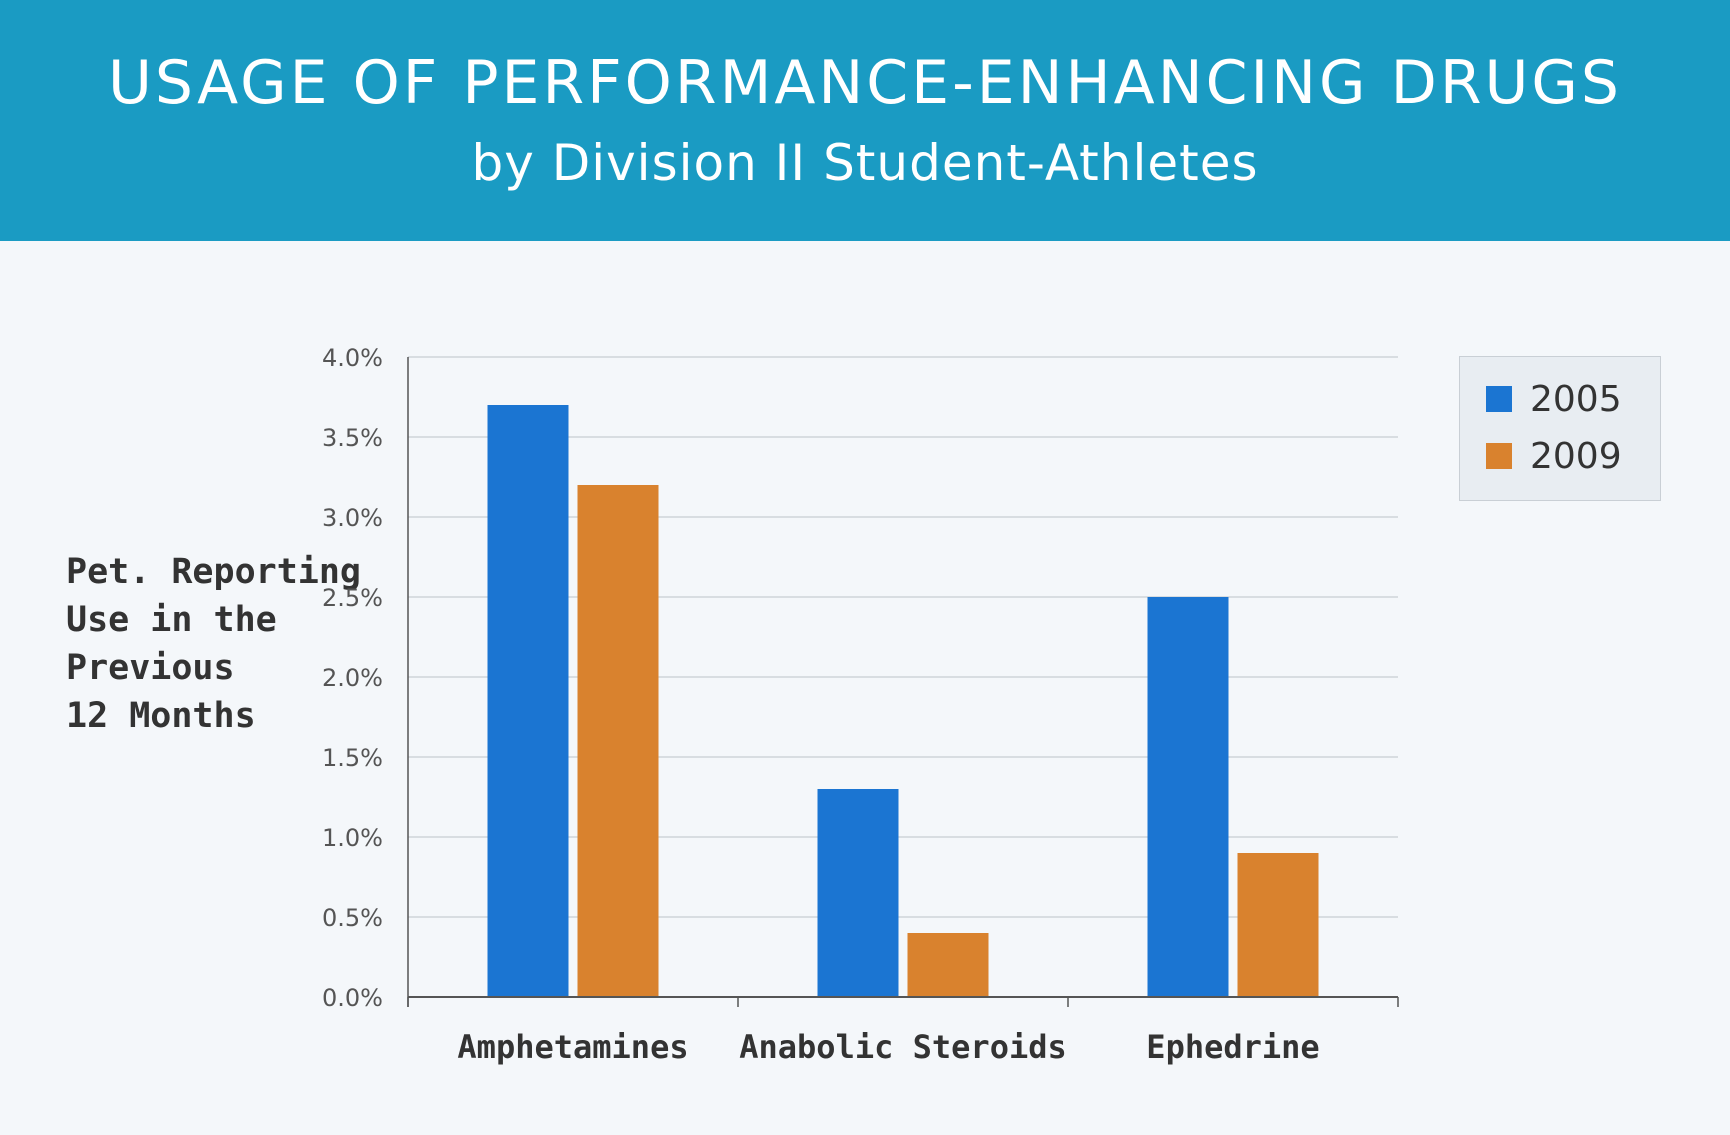 This screenshot has height=1135, width=1730. Describe the element at coordinates (1560, 428) in the screenshot. I see `legend: 2005 2009` at that location.